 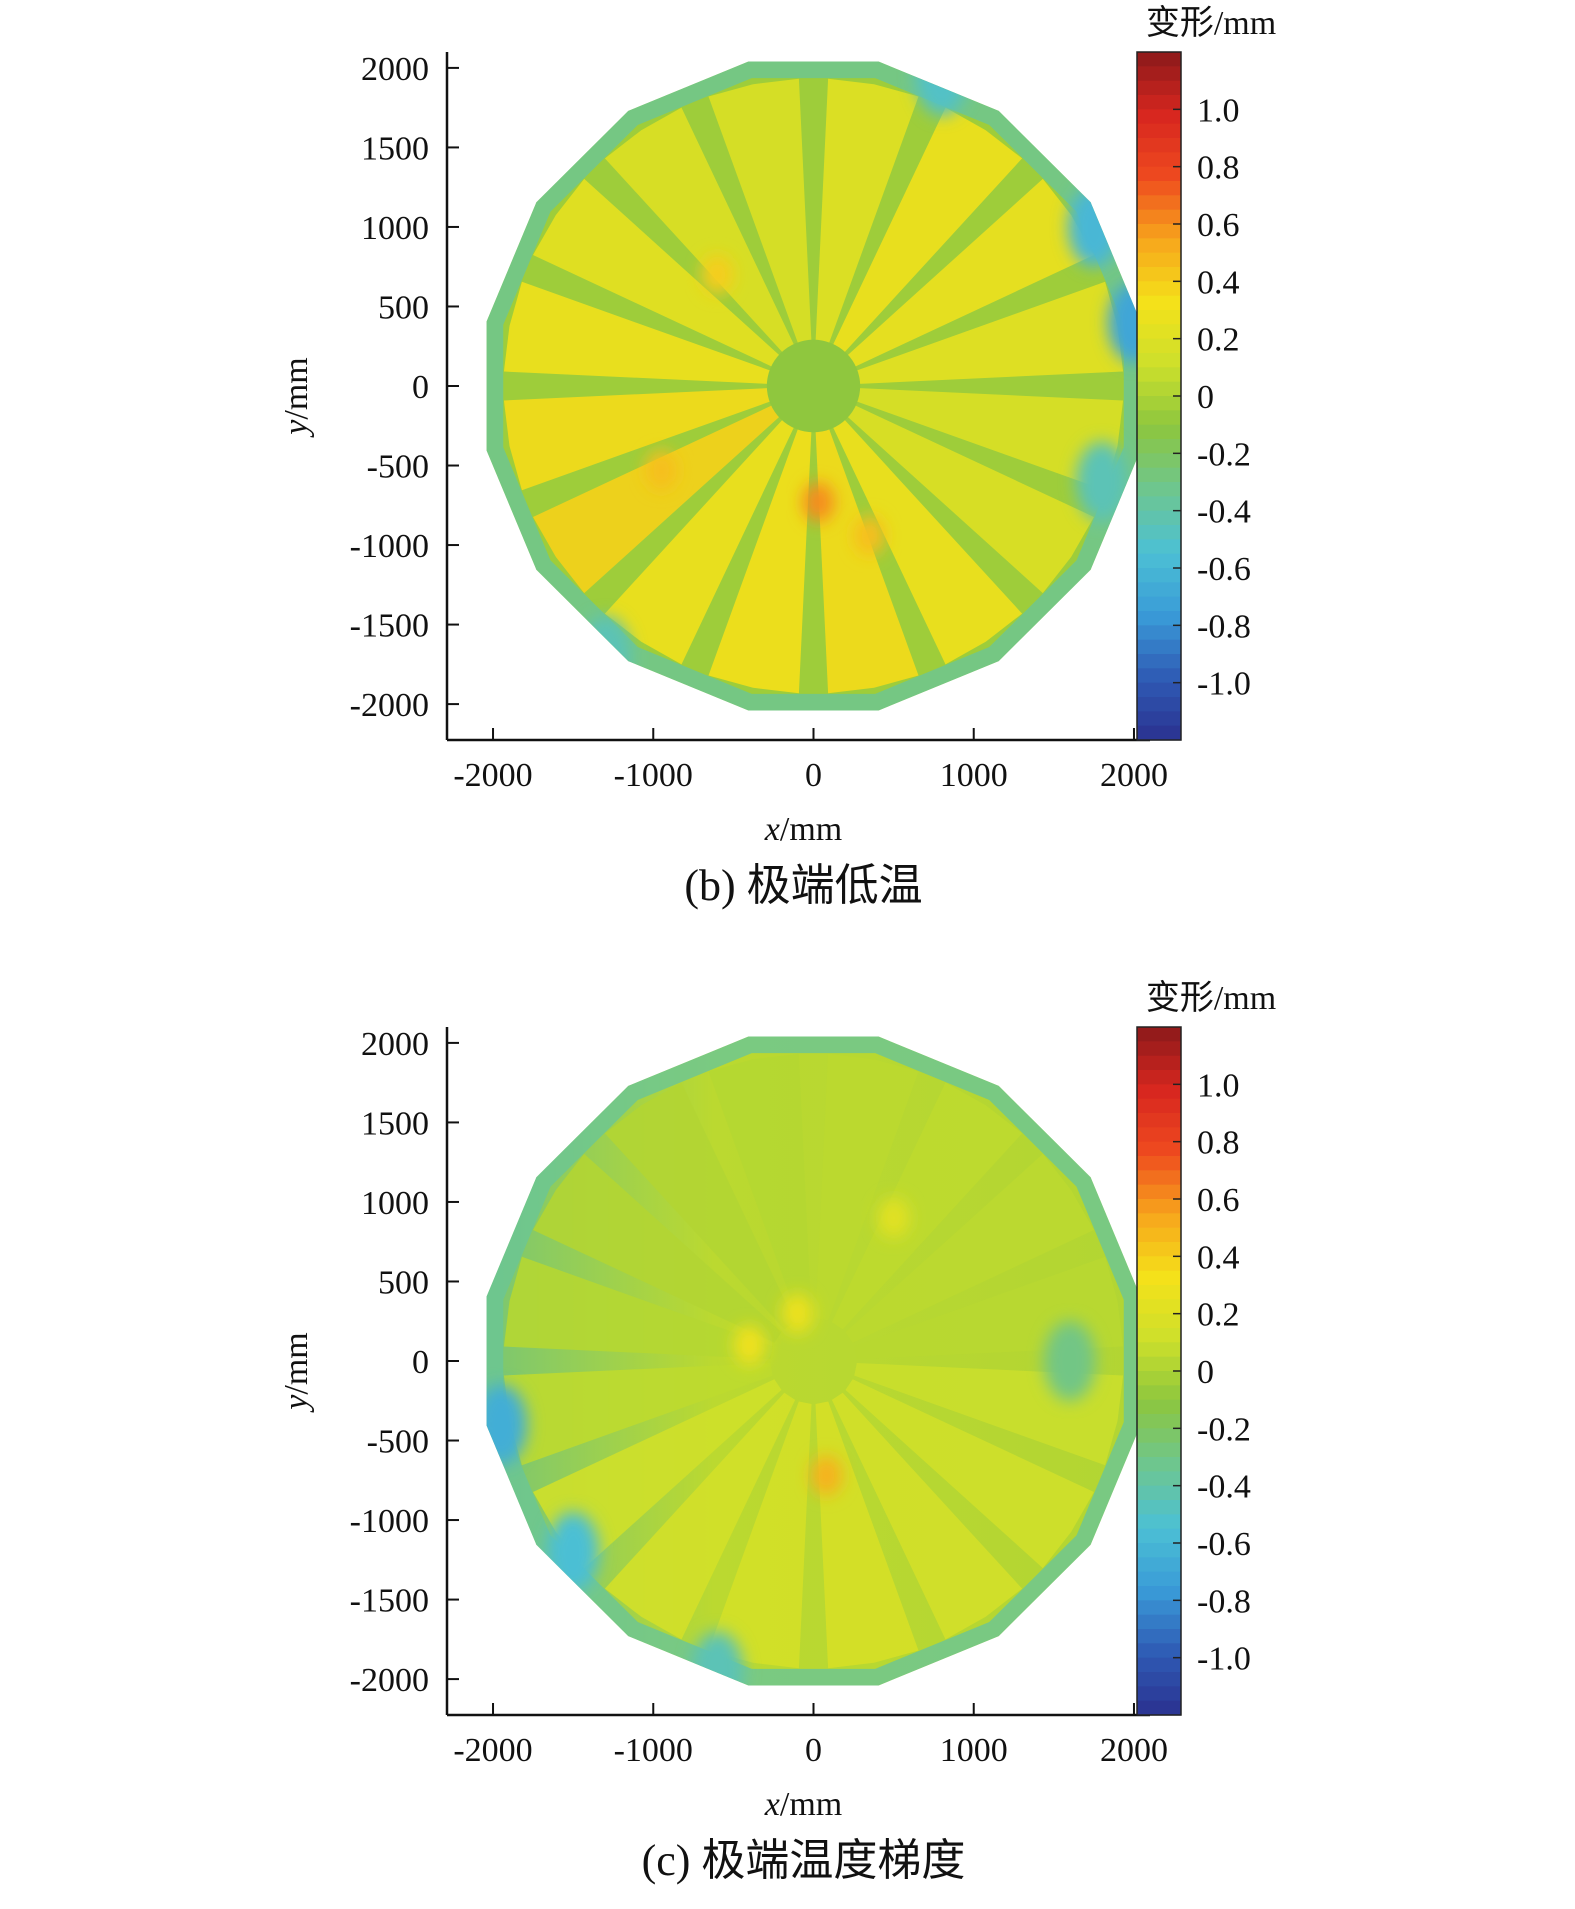 What do you see at coordinates (811, 829) in the screenshot?
I see `x-axis-label-unit: /mm` at bounding box center [811, 829].